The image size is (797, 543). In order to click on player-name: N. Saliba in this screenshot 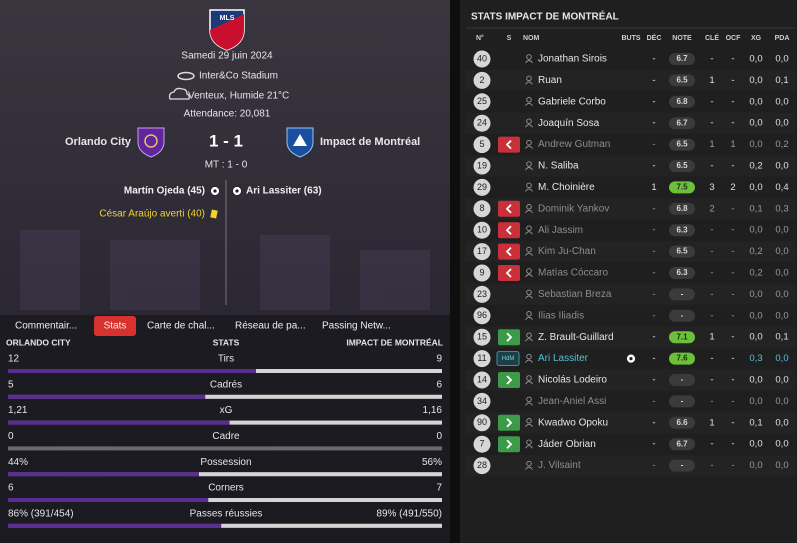, I will do `click(558, 166)`.